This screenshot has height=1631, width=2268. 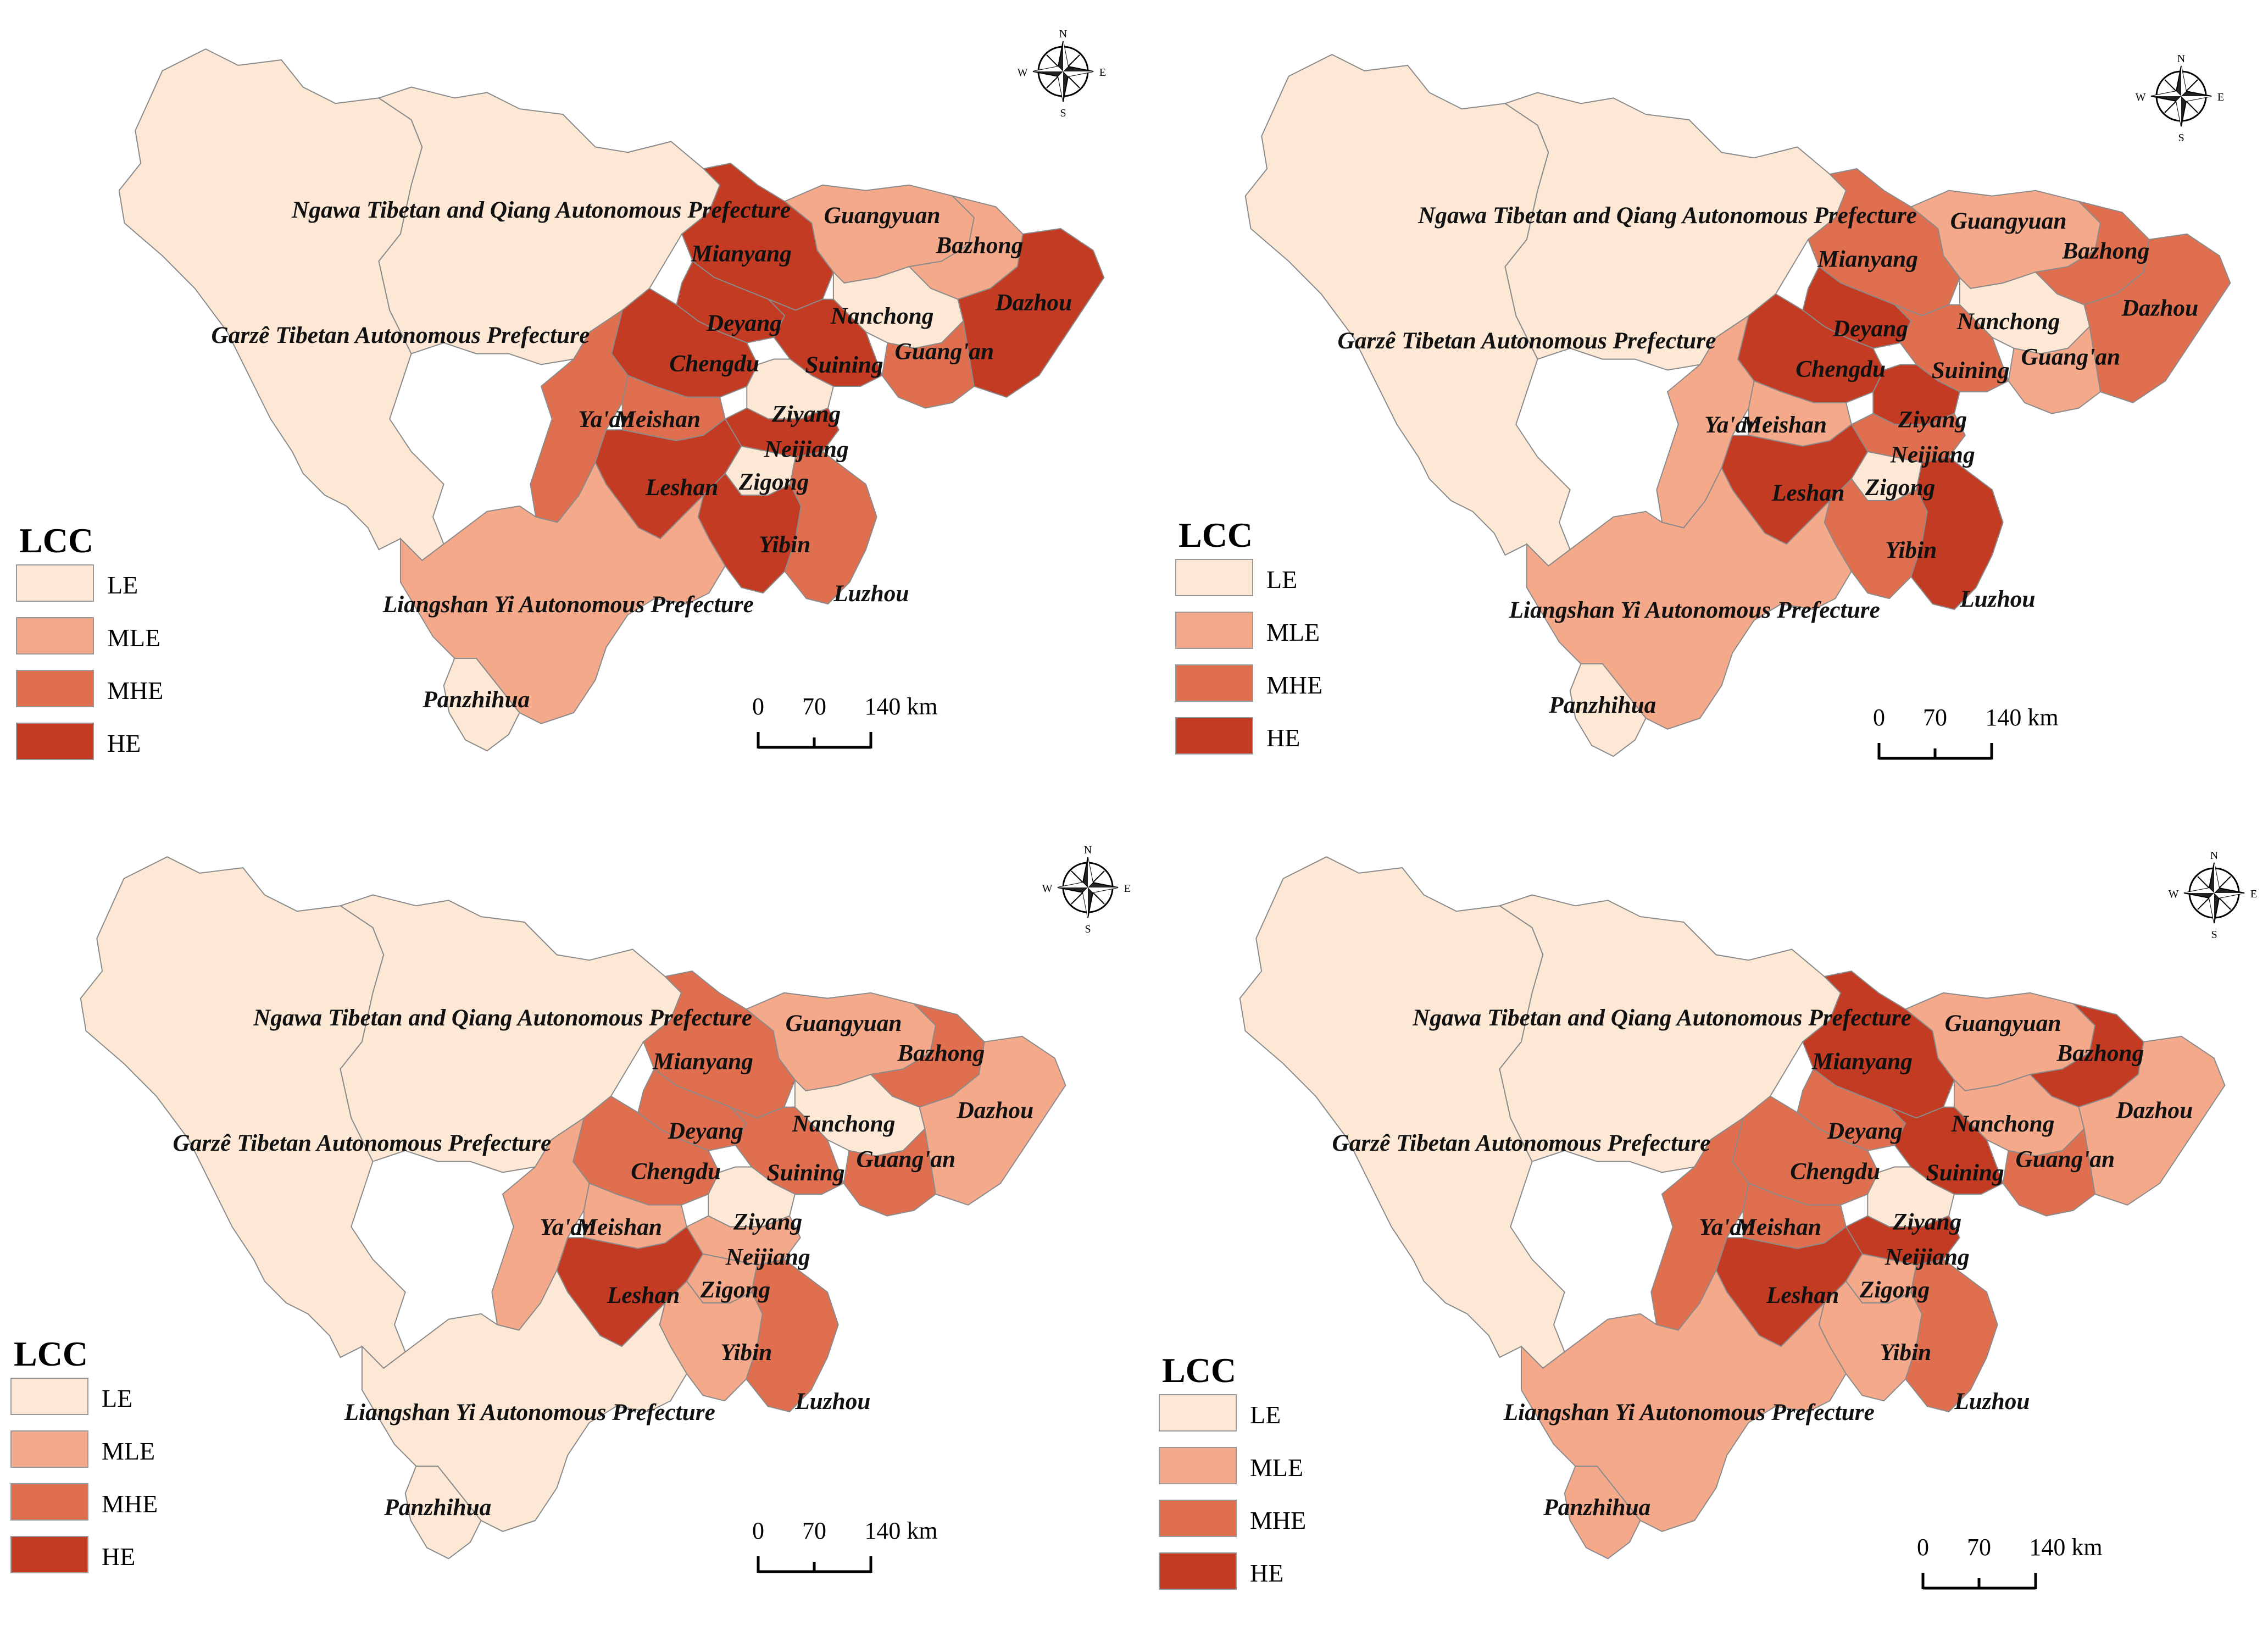 I want to click on region-suining, so click(x=825, y=342).